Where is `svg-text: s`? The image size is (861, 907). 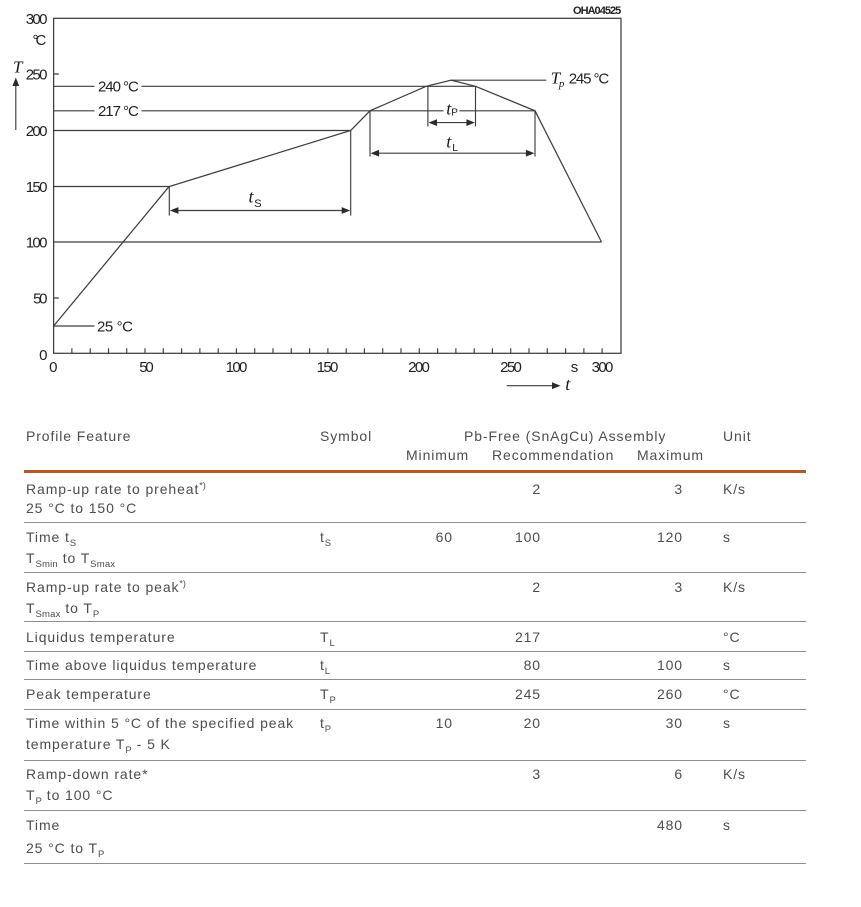 svg-text: s is located at coordinates (575, 367).